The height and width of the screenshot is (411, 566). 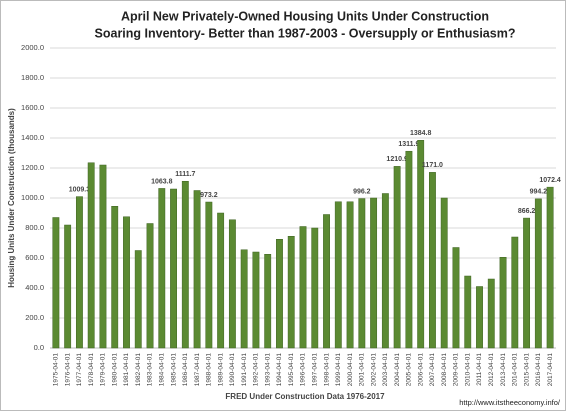 I want to click on x-tick-label: 2009-04-01, so click(x=456, y=370).